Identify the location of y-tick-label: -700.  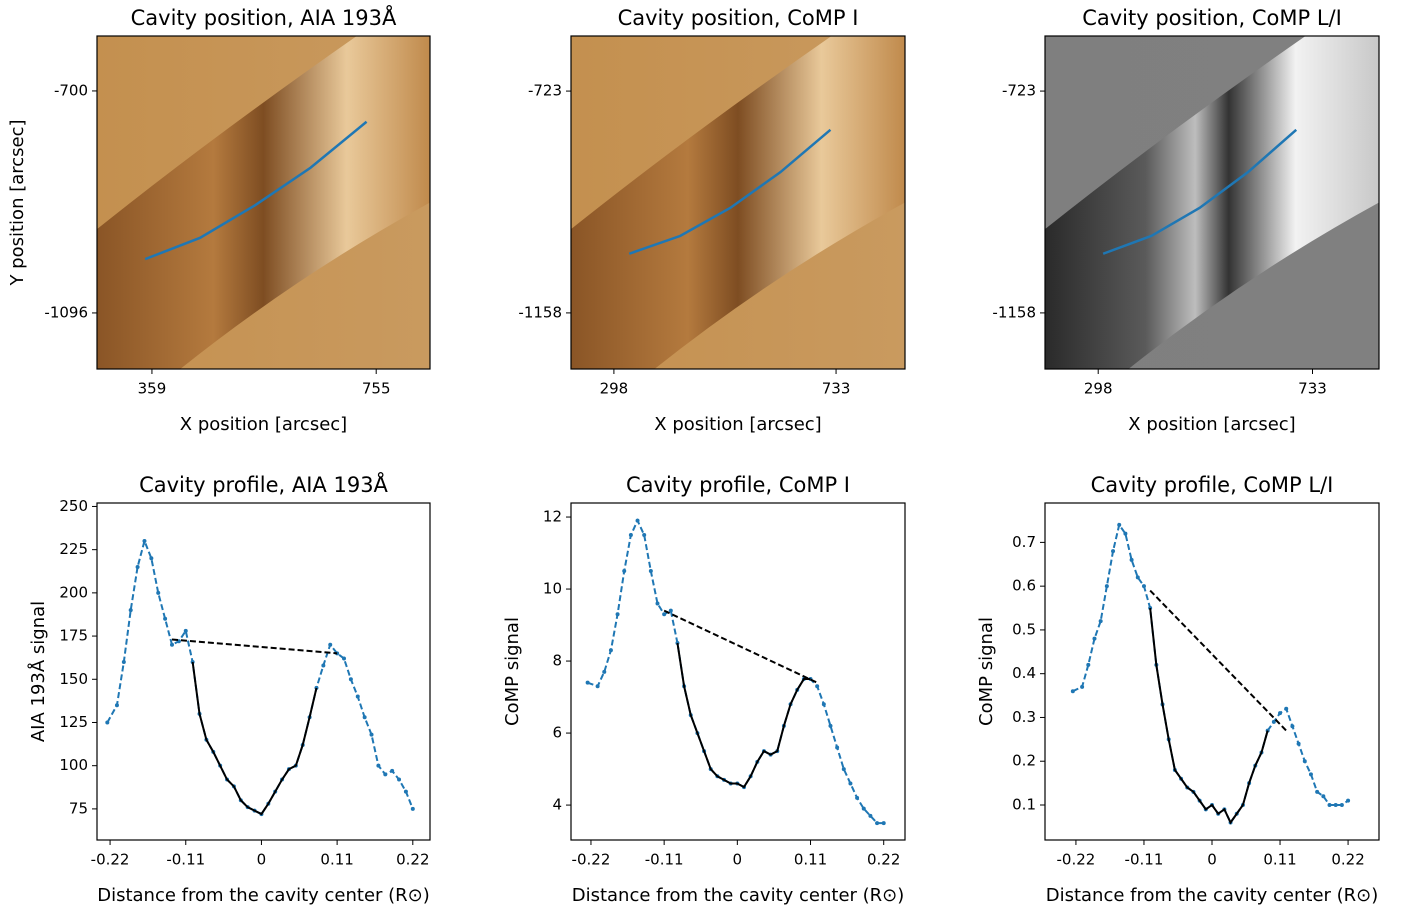
(71, 90).